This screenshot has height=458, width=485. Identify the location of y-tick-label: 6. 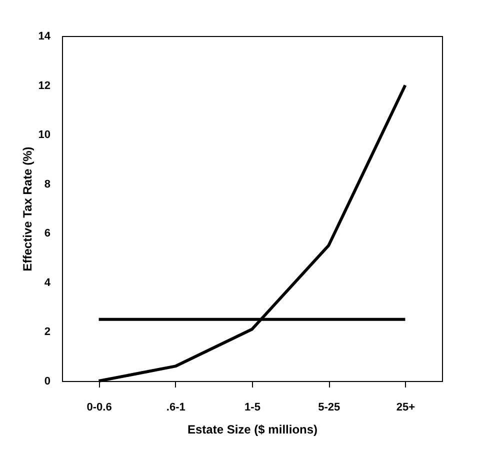
(47, 234).